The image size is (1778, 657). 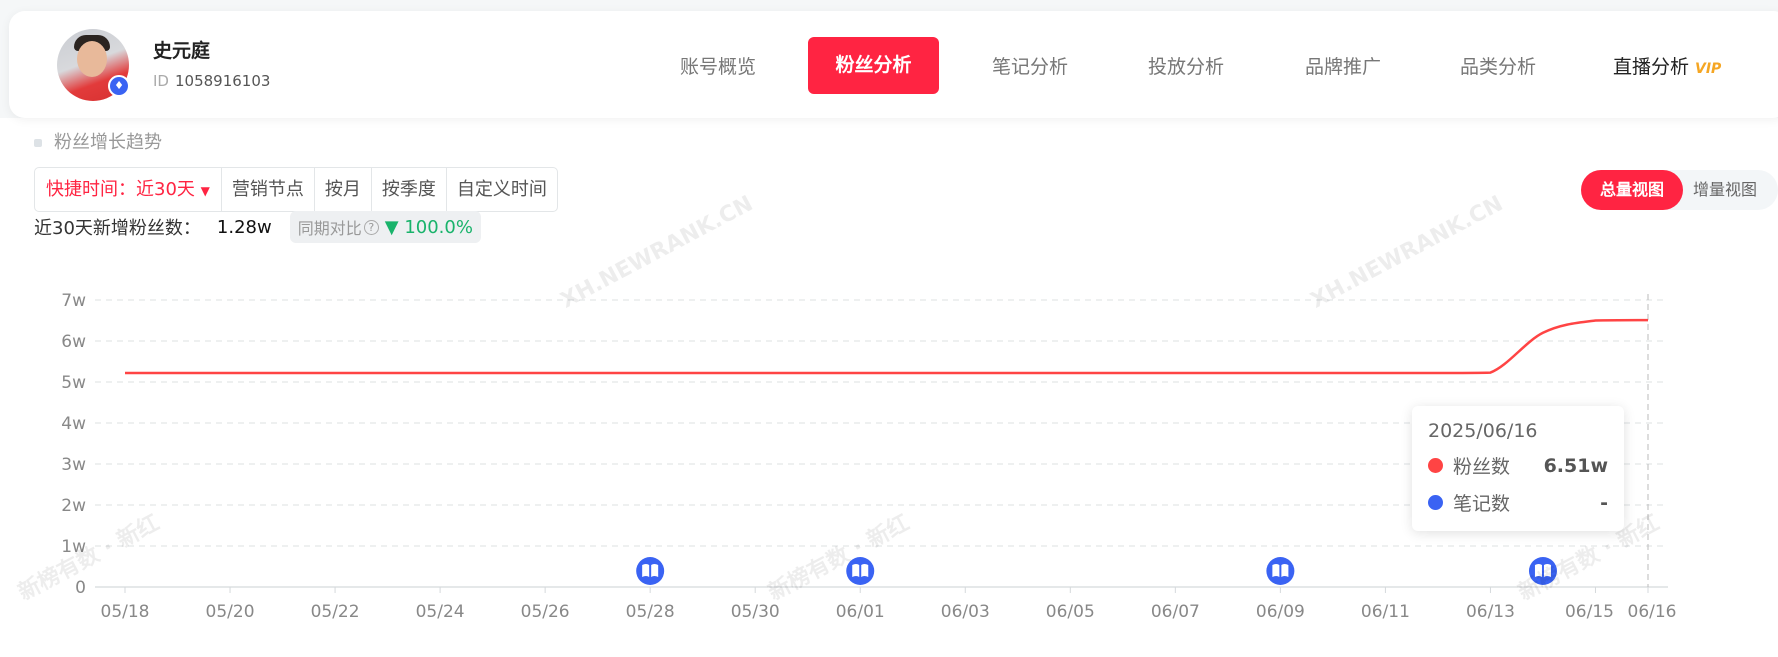 What do you see at coordinates (1498, 67) in the screenshot?
I see `tab-category-analysis: 品类分析` at bounding box center [1498, 67].